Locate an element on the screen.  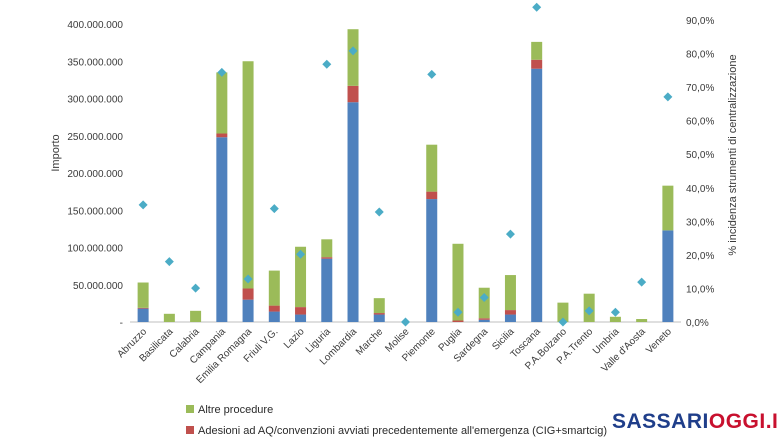
y2-tick-label: 60,0% is located at coordinates (700, 122).